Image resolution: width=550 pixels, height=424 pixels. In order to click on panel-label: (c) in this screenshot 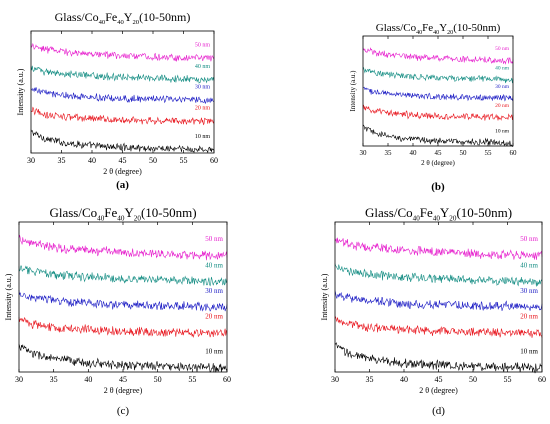, I will do `click(123, 411)`.